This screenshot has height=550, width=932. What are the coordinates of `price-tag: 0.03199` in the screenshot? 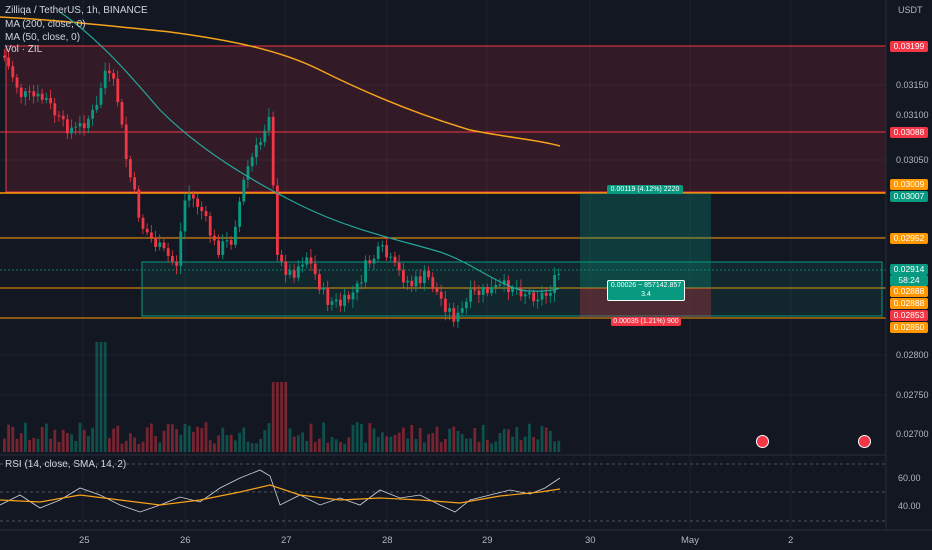 It's located at (909, 46).